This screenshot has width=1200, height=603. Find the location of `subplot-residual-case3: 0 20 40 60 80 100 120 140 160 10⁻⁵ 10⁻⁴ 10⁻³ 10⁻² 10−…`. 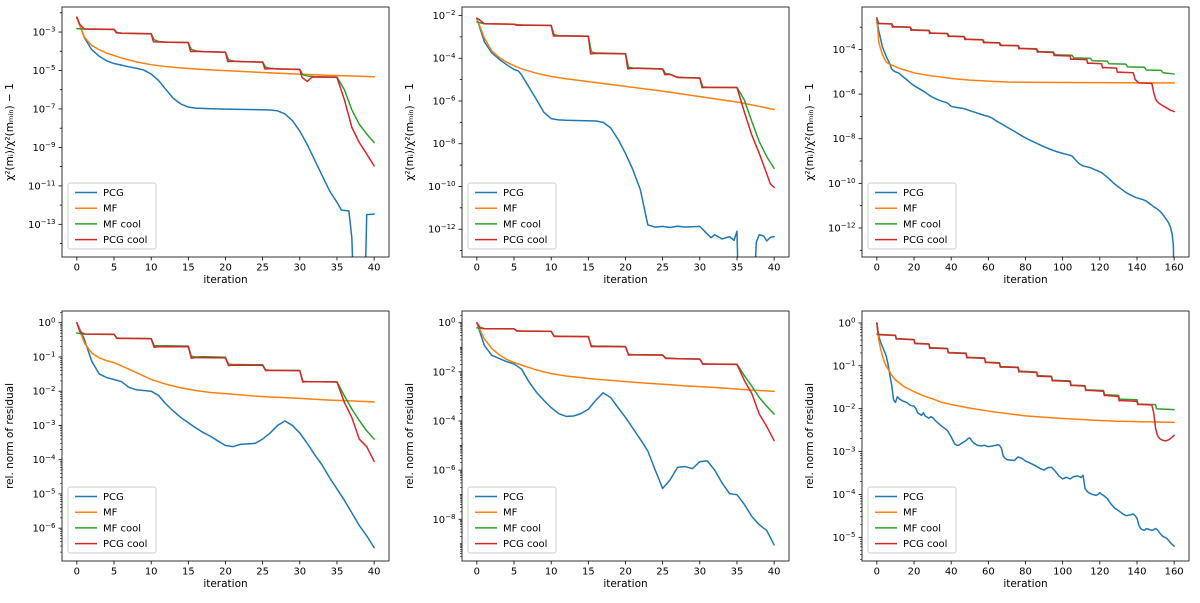

subplot-residual-case3: 0 20 40 60 80 100 120 140 160 10⁻⁵ 10⁻⁴ 10⁻³ 10⁻² 10−… is located at coordinates (997, 450).